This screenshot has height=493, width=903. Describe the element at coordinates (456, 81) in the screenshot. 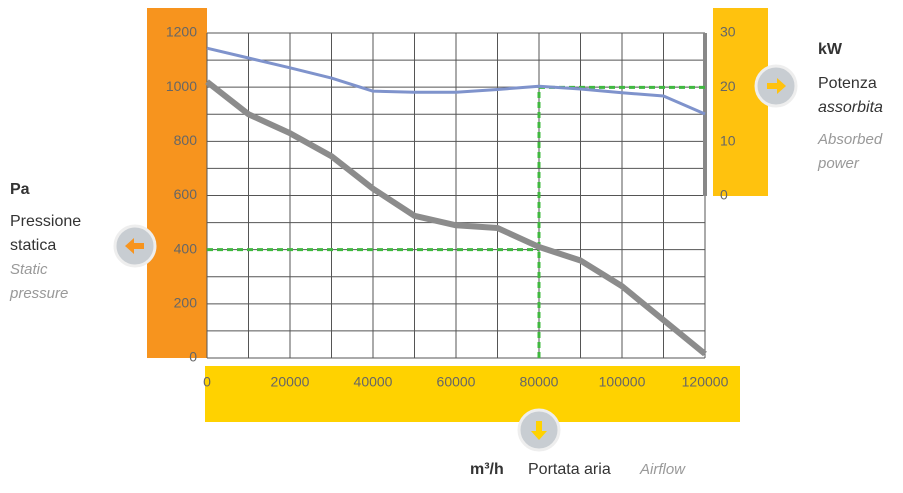

I see `series-line` at that location.